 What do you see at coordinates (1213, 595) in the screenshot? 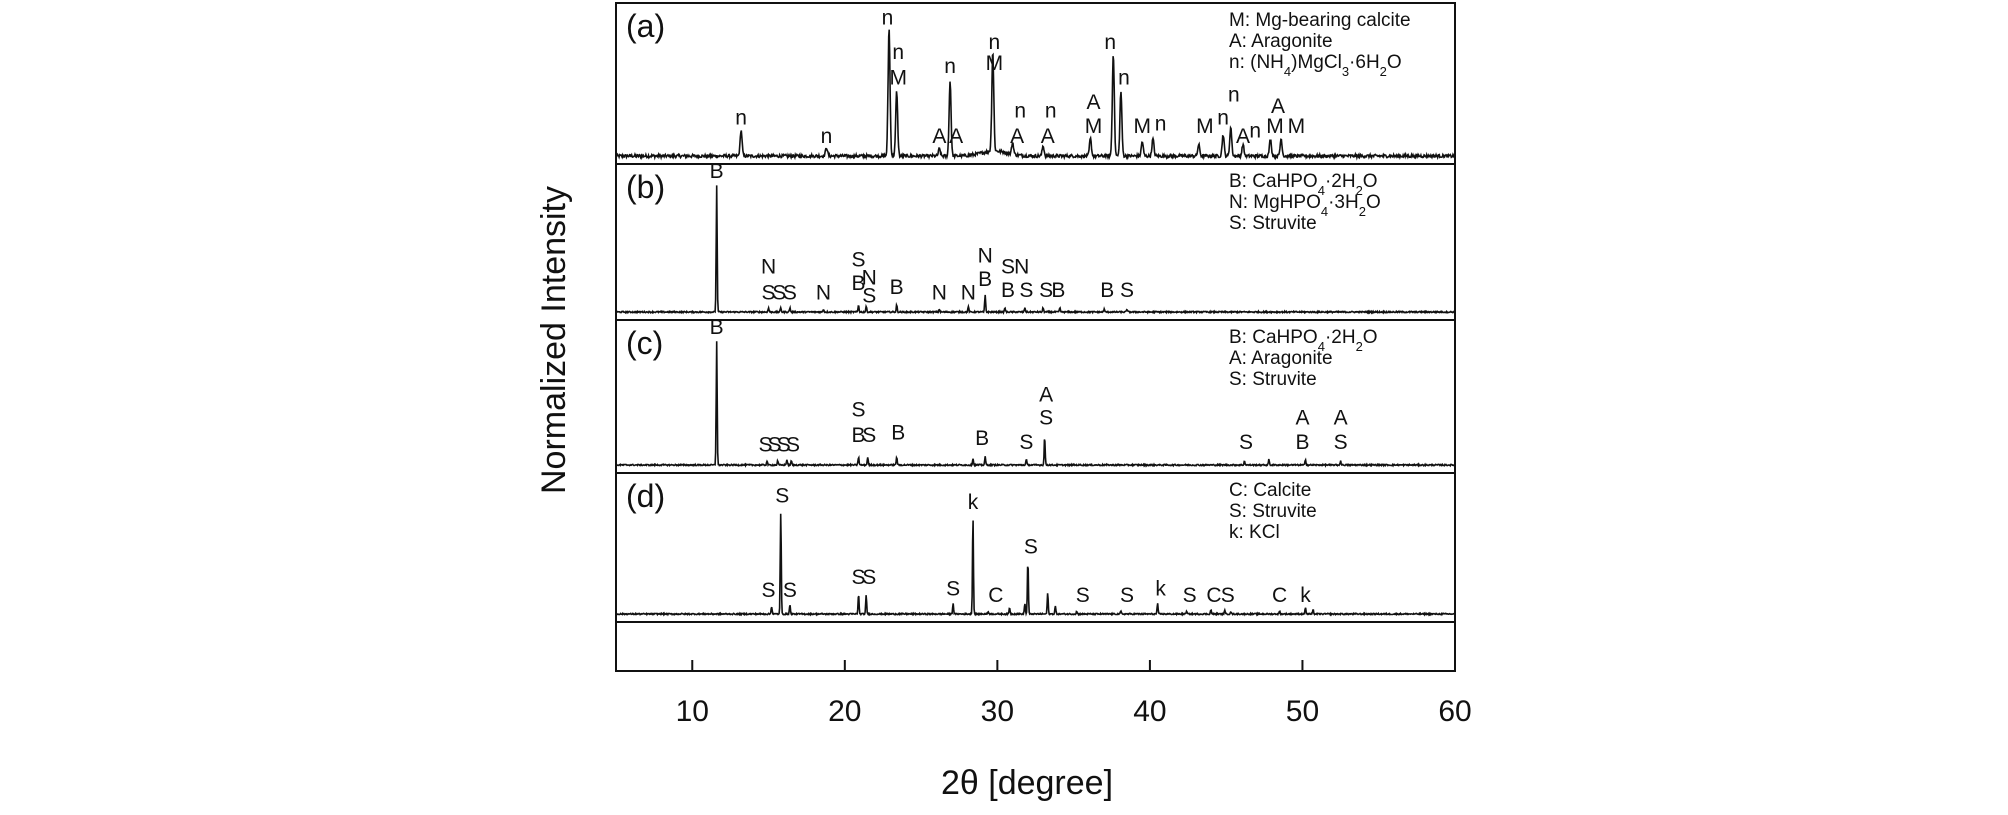
I see `peak-label: C` at bounding box center [1213, 595].